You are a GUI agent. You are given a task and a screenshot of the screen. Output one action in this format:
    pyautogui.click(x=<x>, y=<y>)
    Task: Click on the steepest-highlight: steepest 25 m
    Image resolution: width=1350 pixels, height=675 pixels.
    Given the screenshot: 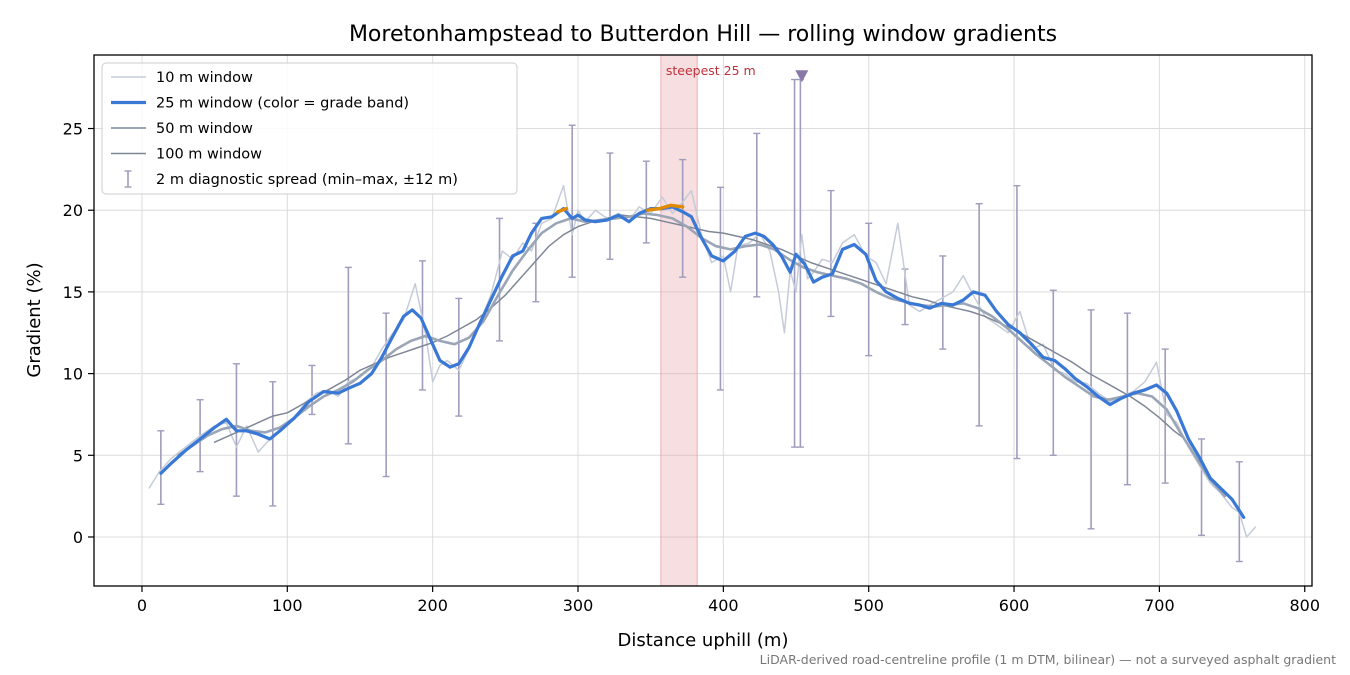 What is the action you would take?
    pyautogui.click(x=708, y=320)
    